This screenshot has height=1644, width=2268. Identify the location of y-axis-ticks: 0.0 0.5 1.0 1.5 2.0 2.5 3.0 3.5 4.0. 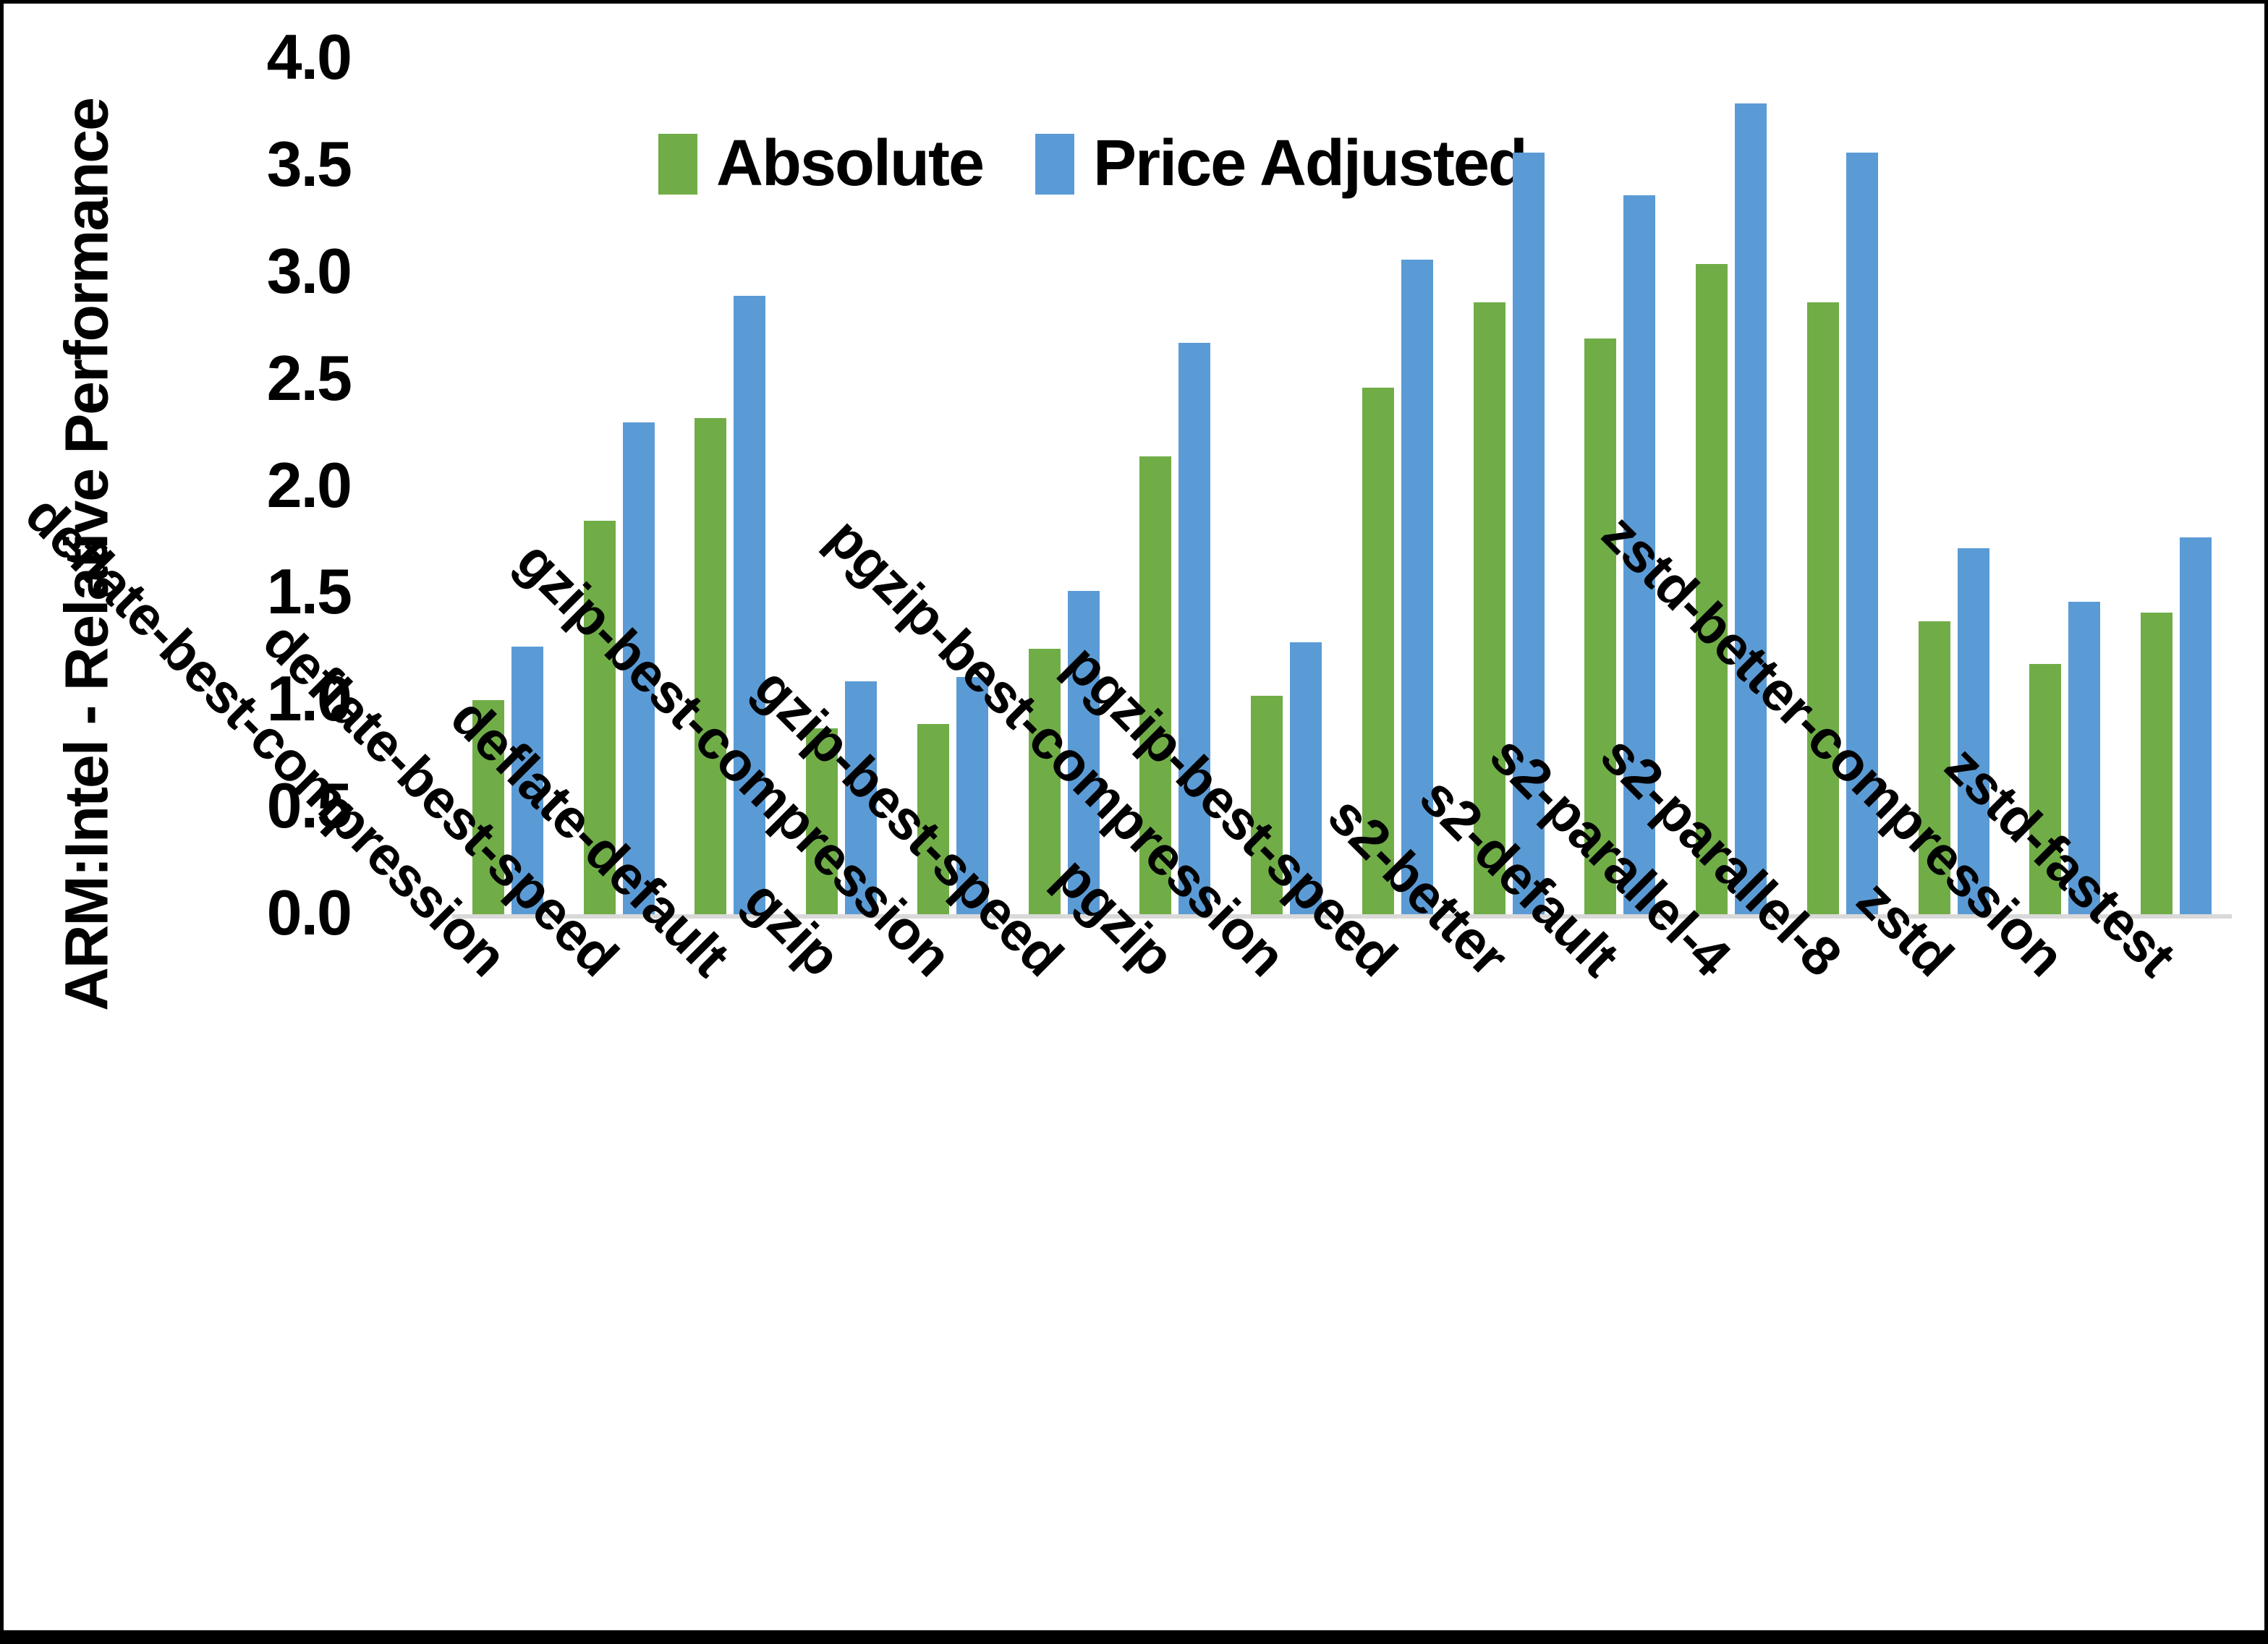
(178, 484).